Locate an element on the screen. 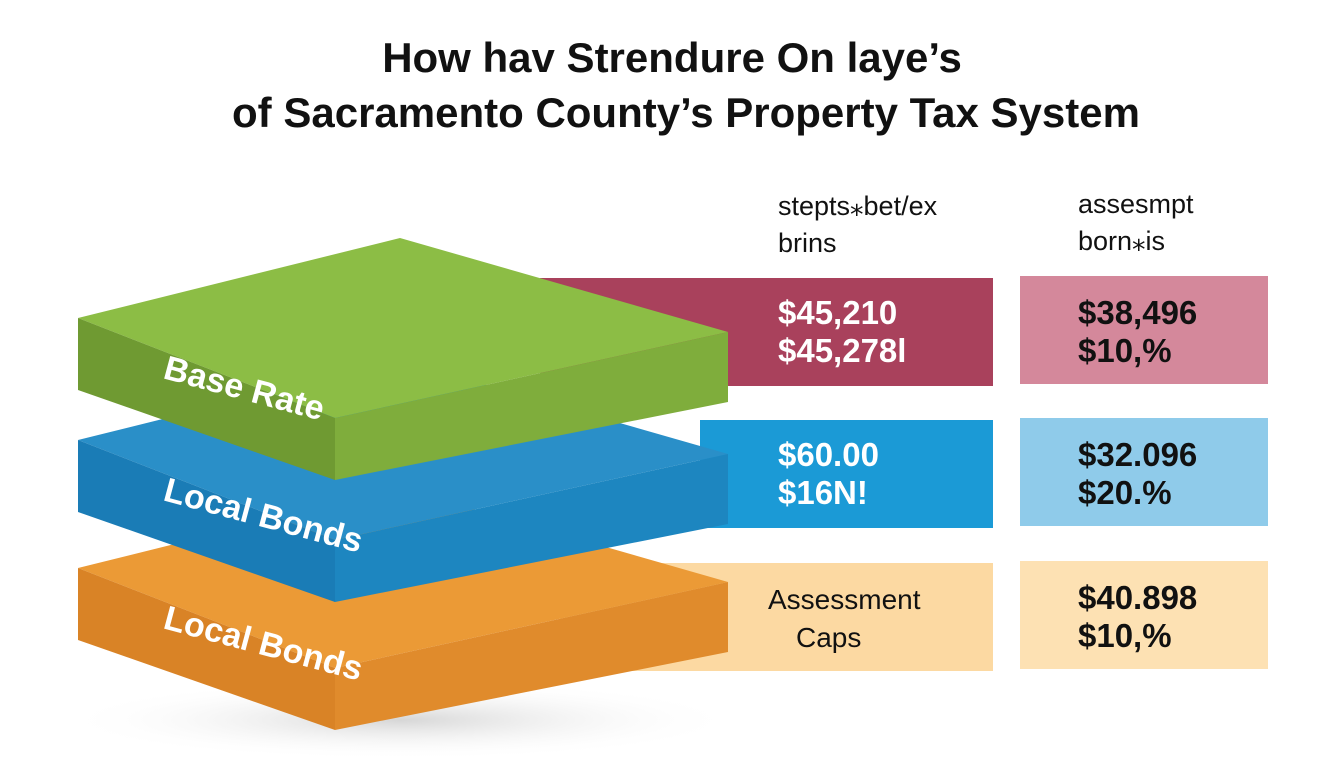 The width and height of the screenshot is (1344, 768). column-header: stepts⁎bet/ex is located at coordinates (858, 206).